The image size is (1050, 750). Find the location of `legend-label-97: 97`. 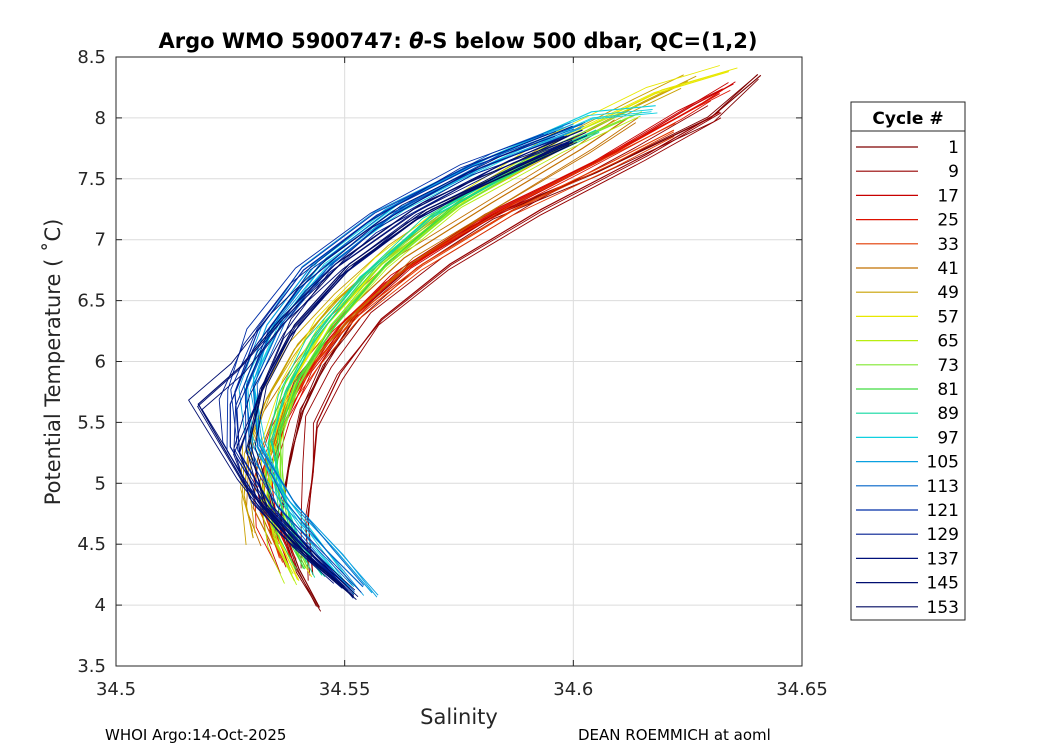

legend-label-97: 97 is located at coordinates (948, 438).